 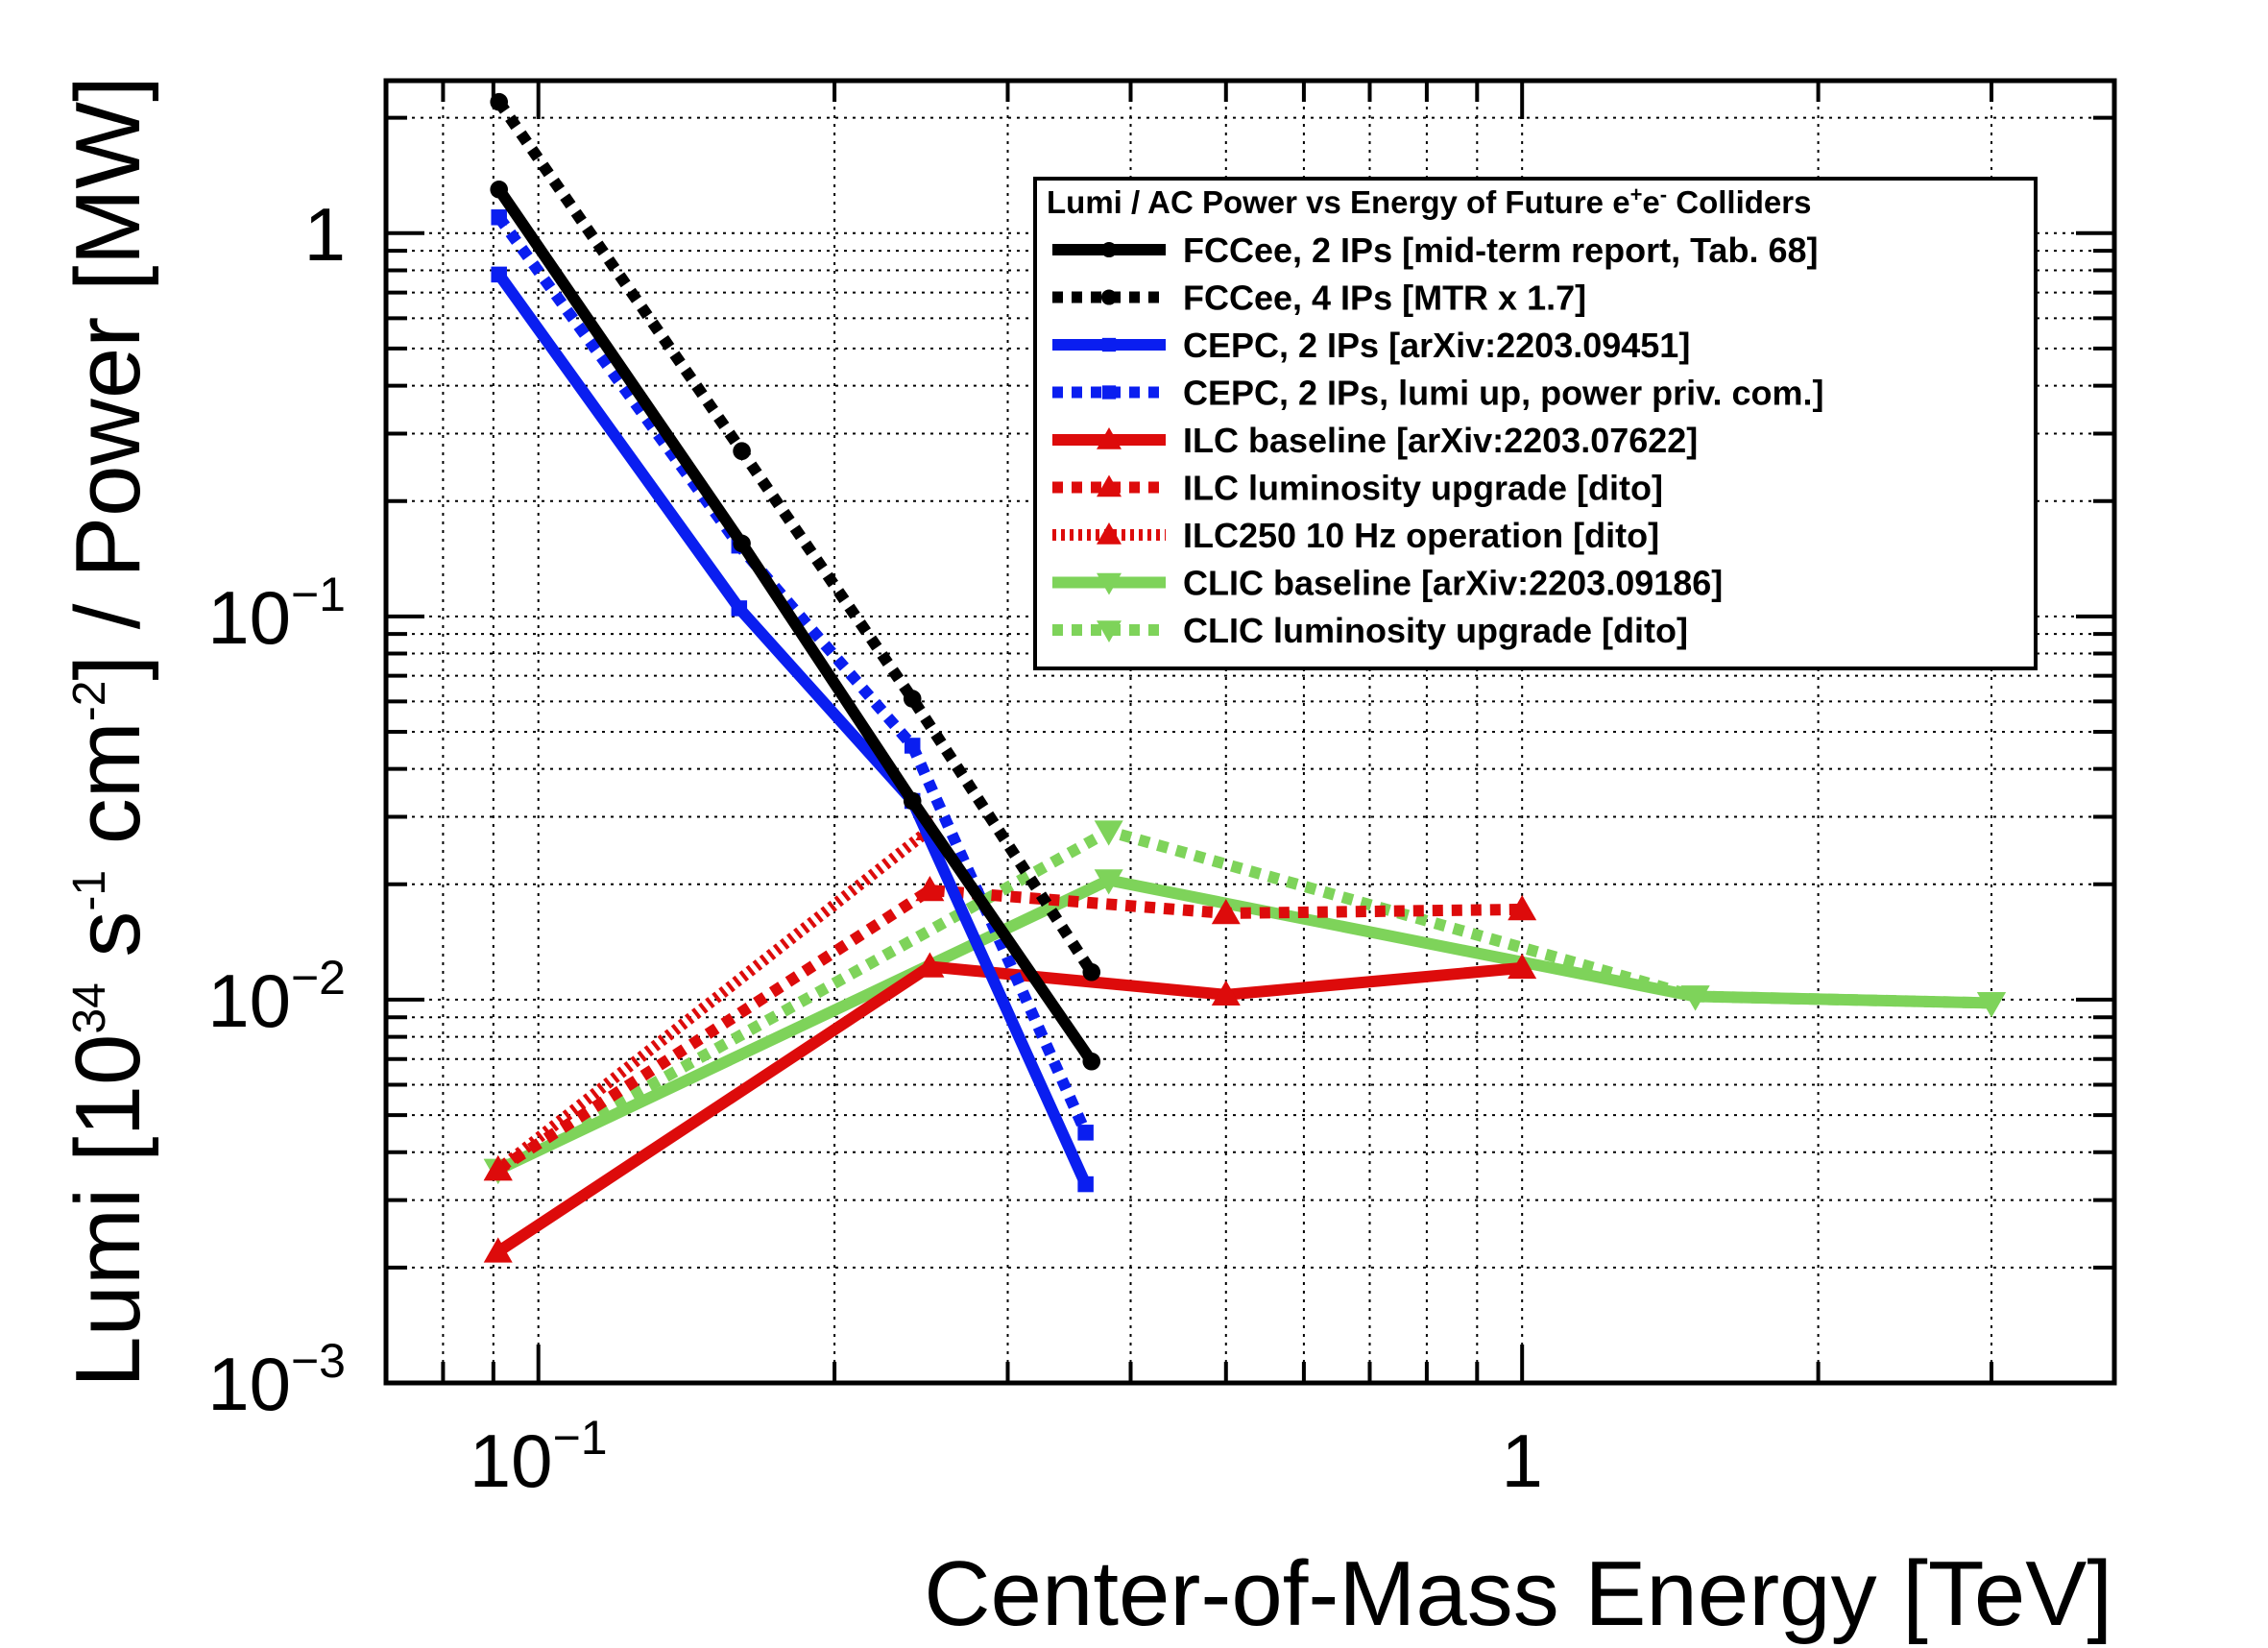 I want to click on y-axis-title-mid2: cm, so click(x=108, y=796).